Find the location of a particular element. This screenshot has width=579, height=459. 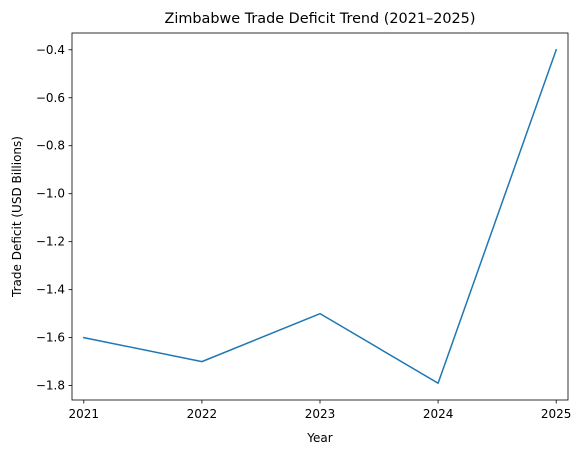

x-tick-label: 2025 is located at coordinates (556, 414).